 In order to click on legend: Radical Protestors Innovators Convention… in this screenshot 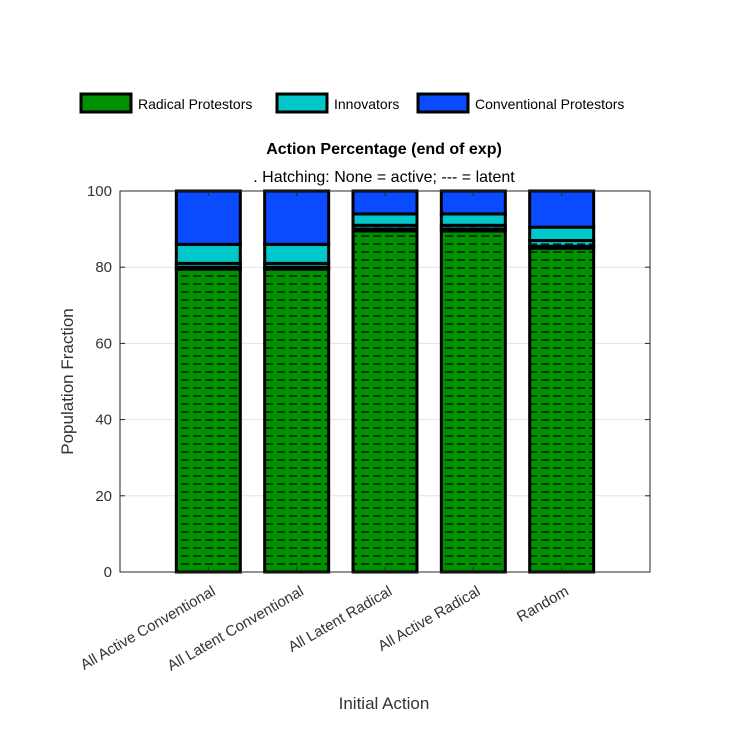, I will do `click(351, 103)`.